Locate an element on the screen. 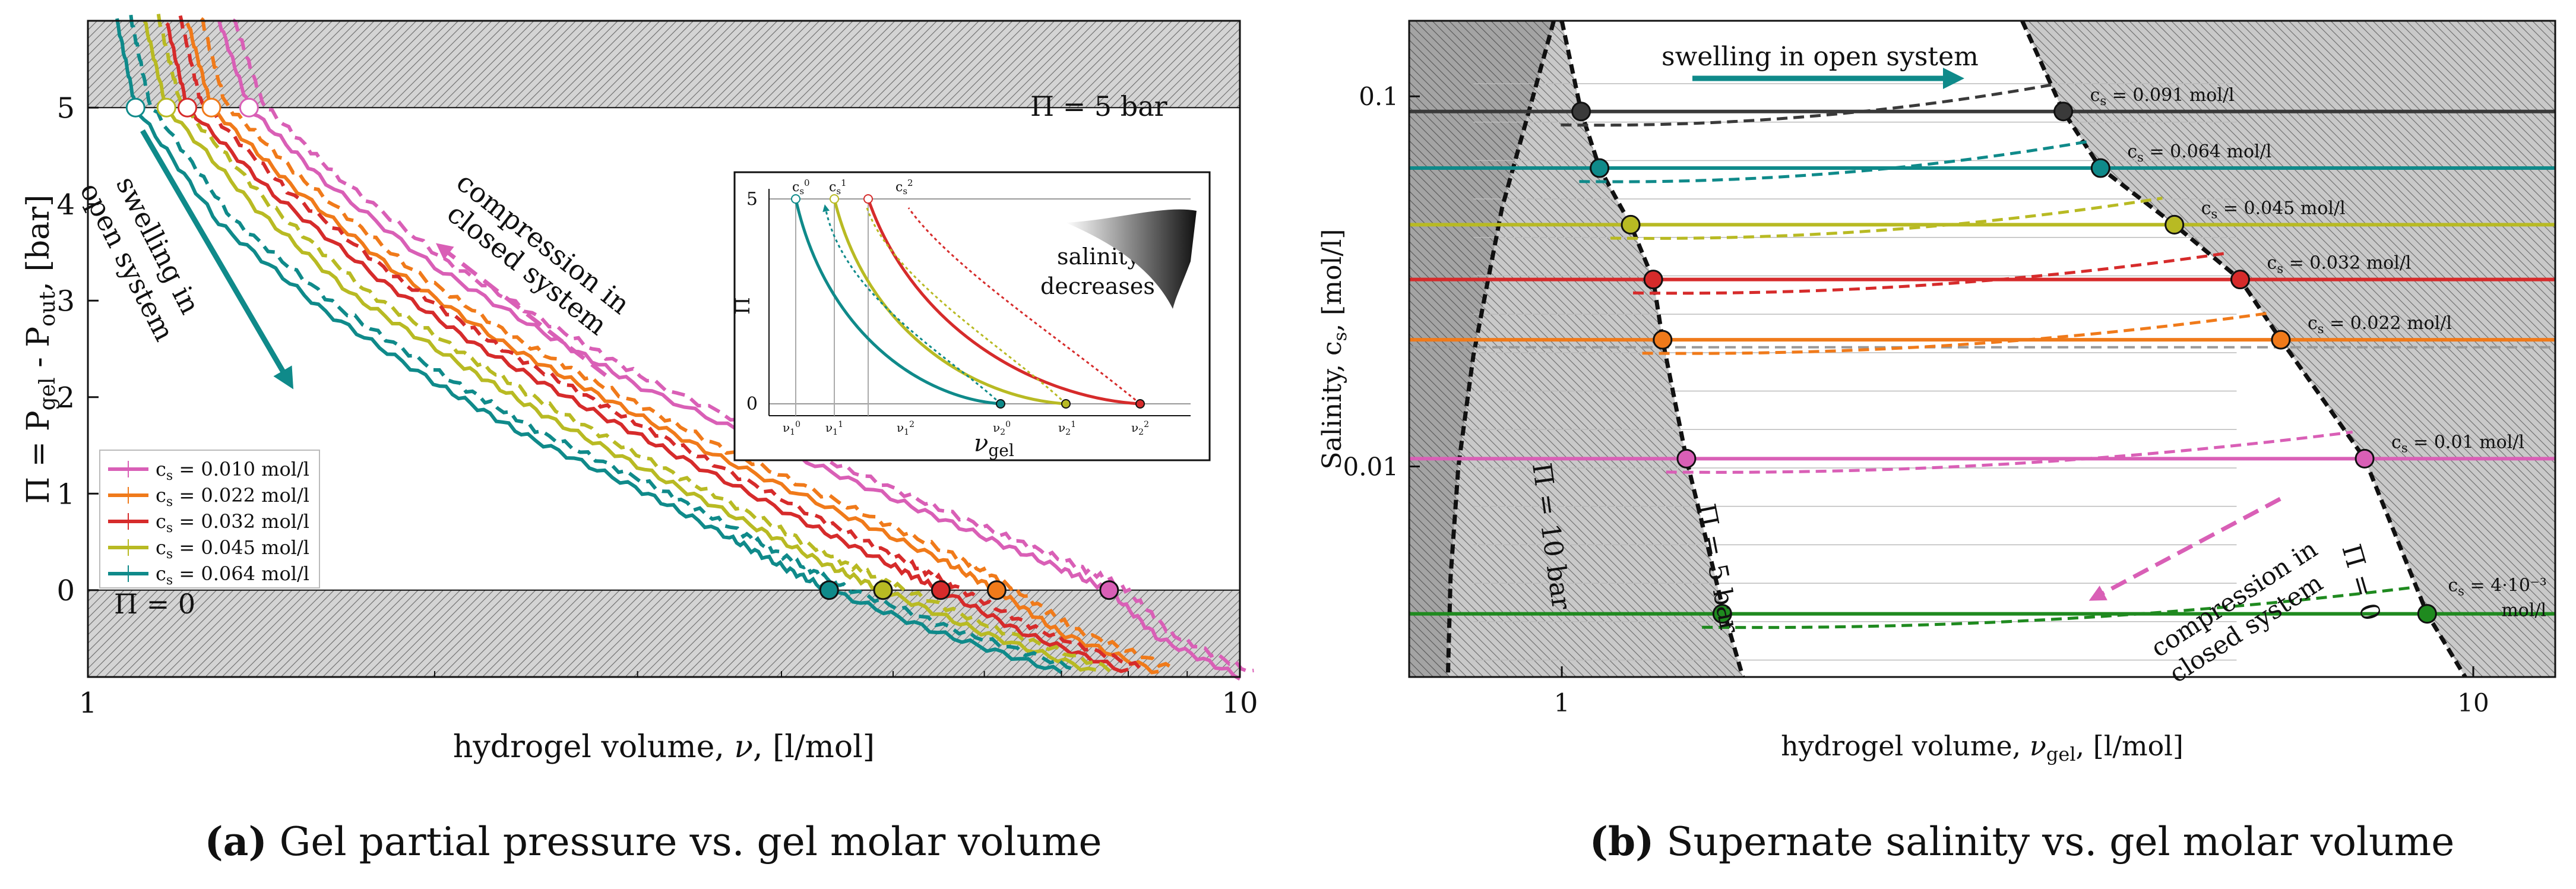  panel-b-region-above-10bar is located at coordinates (1481, 349).